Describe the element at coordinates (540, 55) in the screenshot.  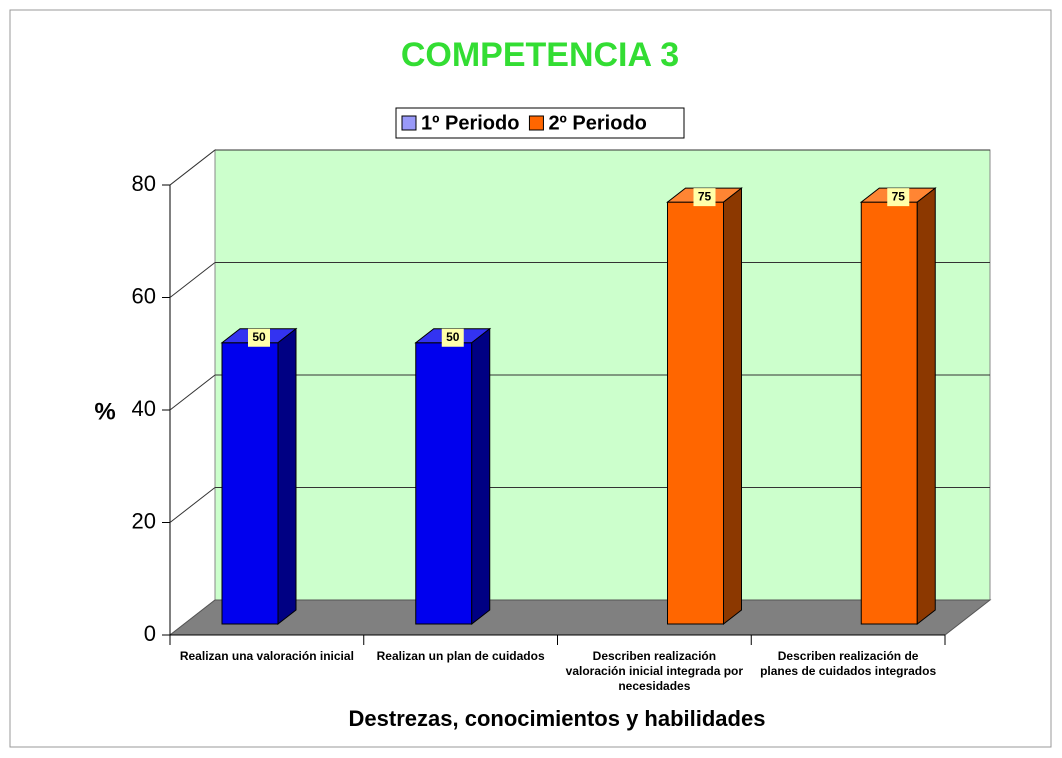
I see `chart-title: COMPETENCIA 3` at that location.